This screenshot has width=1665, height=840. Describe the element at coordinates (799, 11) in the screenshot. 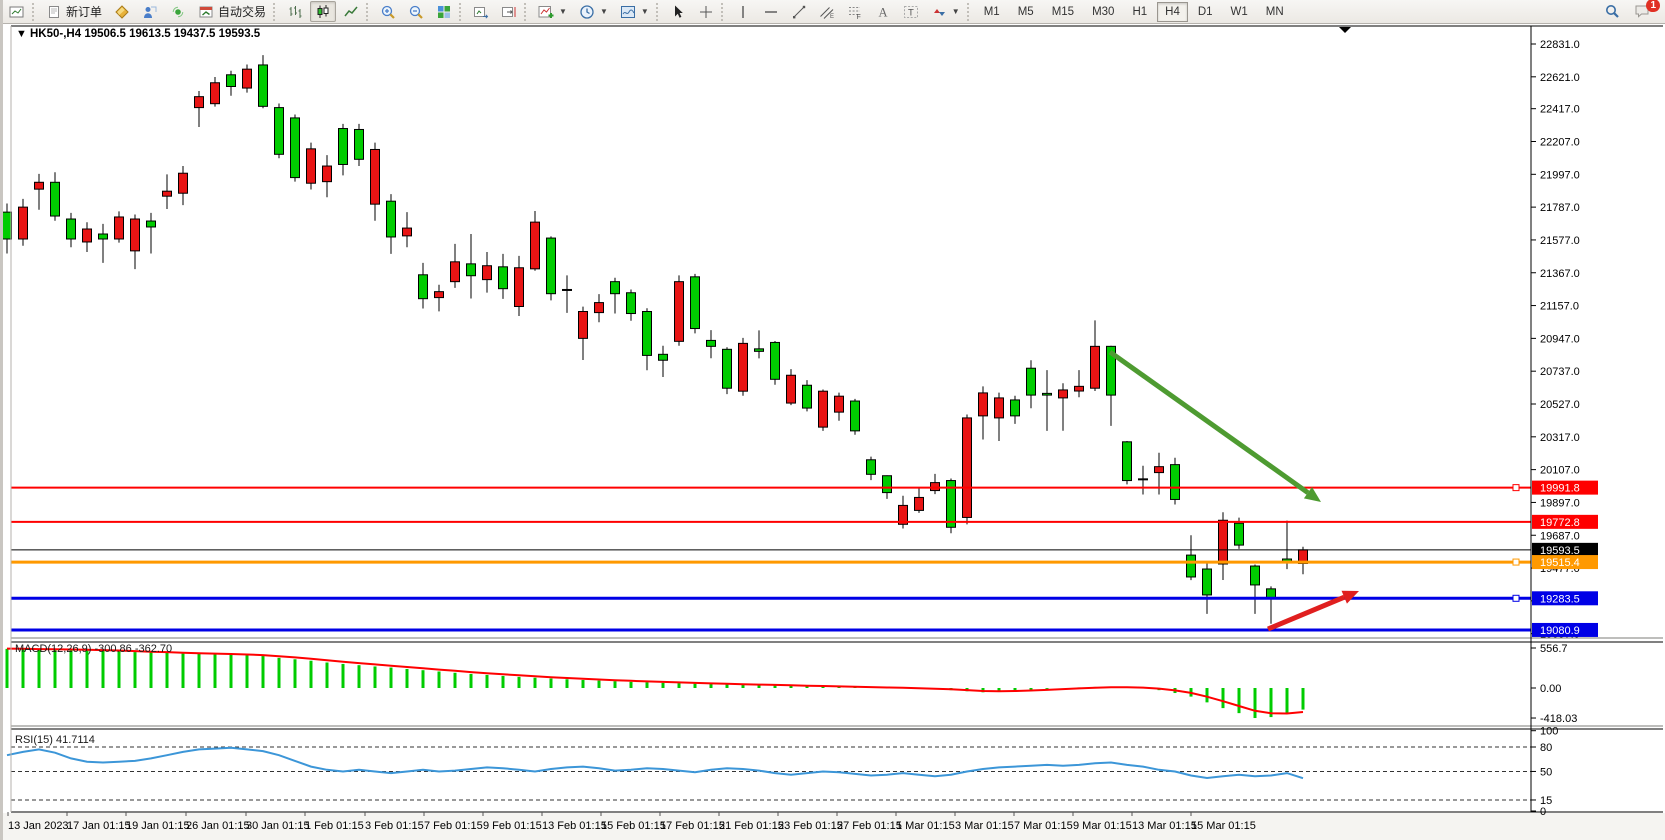

I see `trendline-button` at that location.